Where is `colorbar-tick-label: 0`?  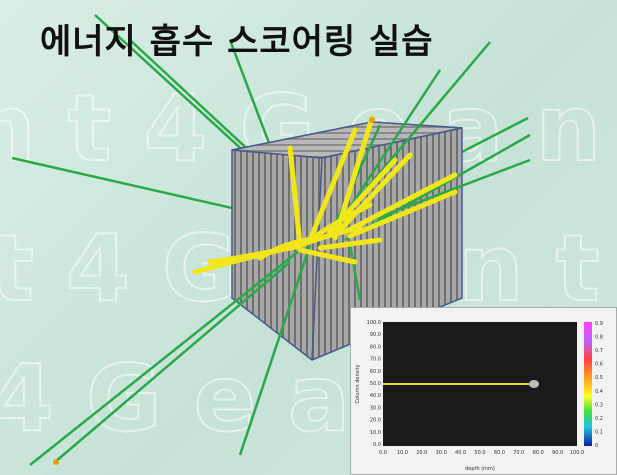
colorbar-tick-label: 0 is located at coordinates (596, 446).